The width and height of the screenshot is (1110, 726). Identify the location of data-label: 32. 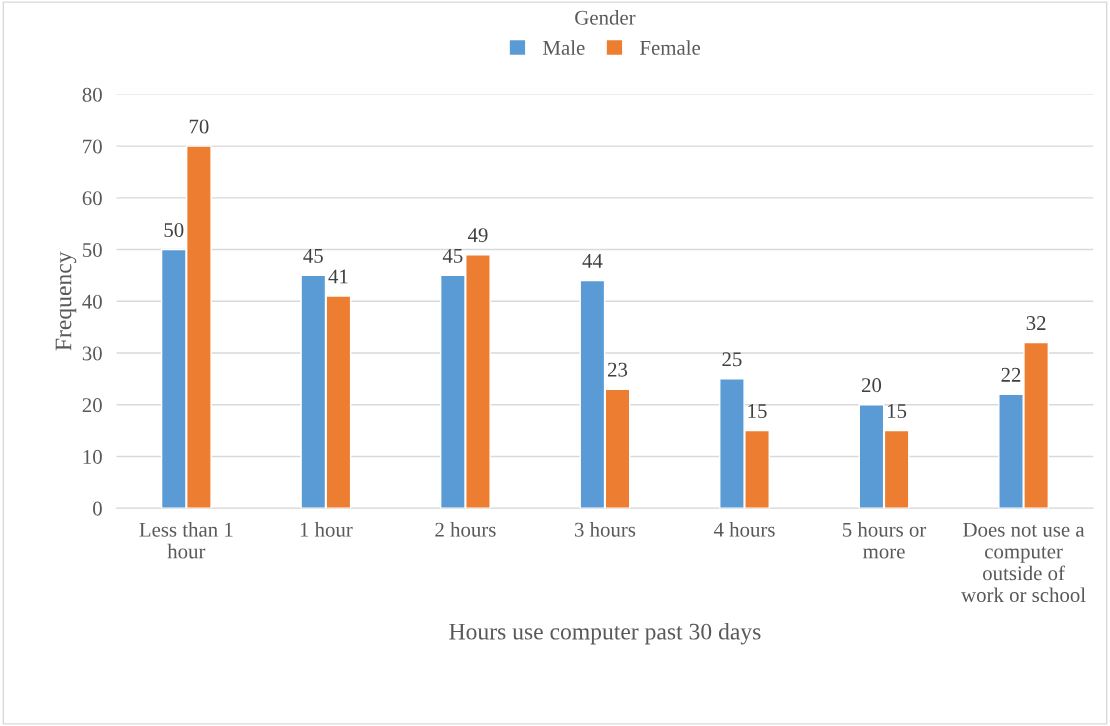
(1036, 323).